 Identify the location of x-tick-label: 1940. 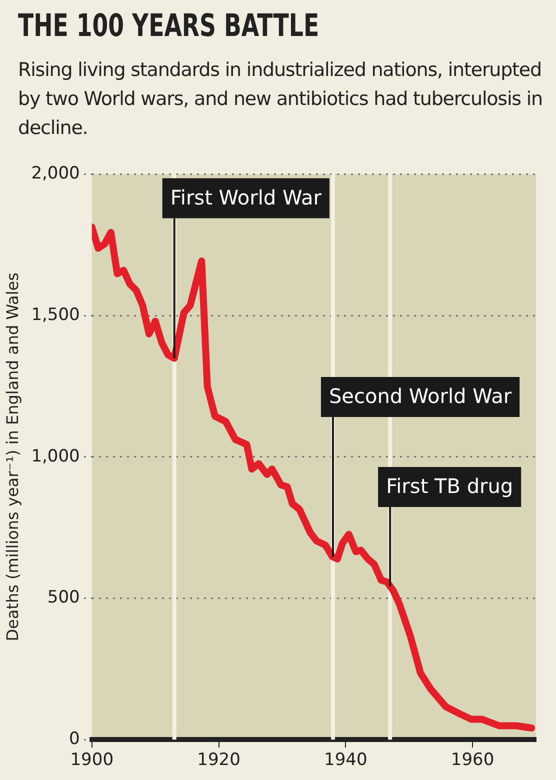
(346, 760).